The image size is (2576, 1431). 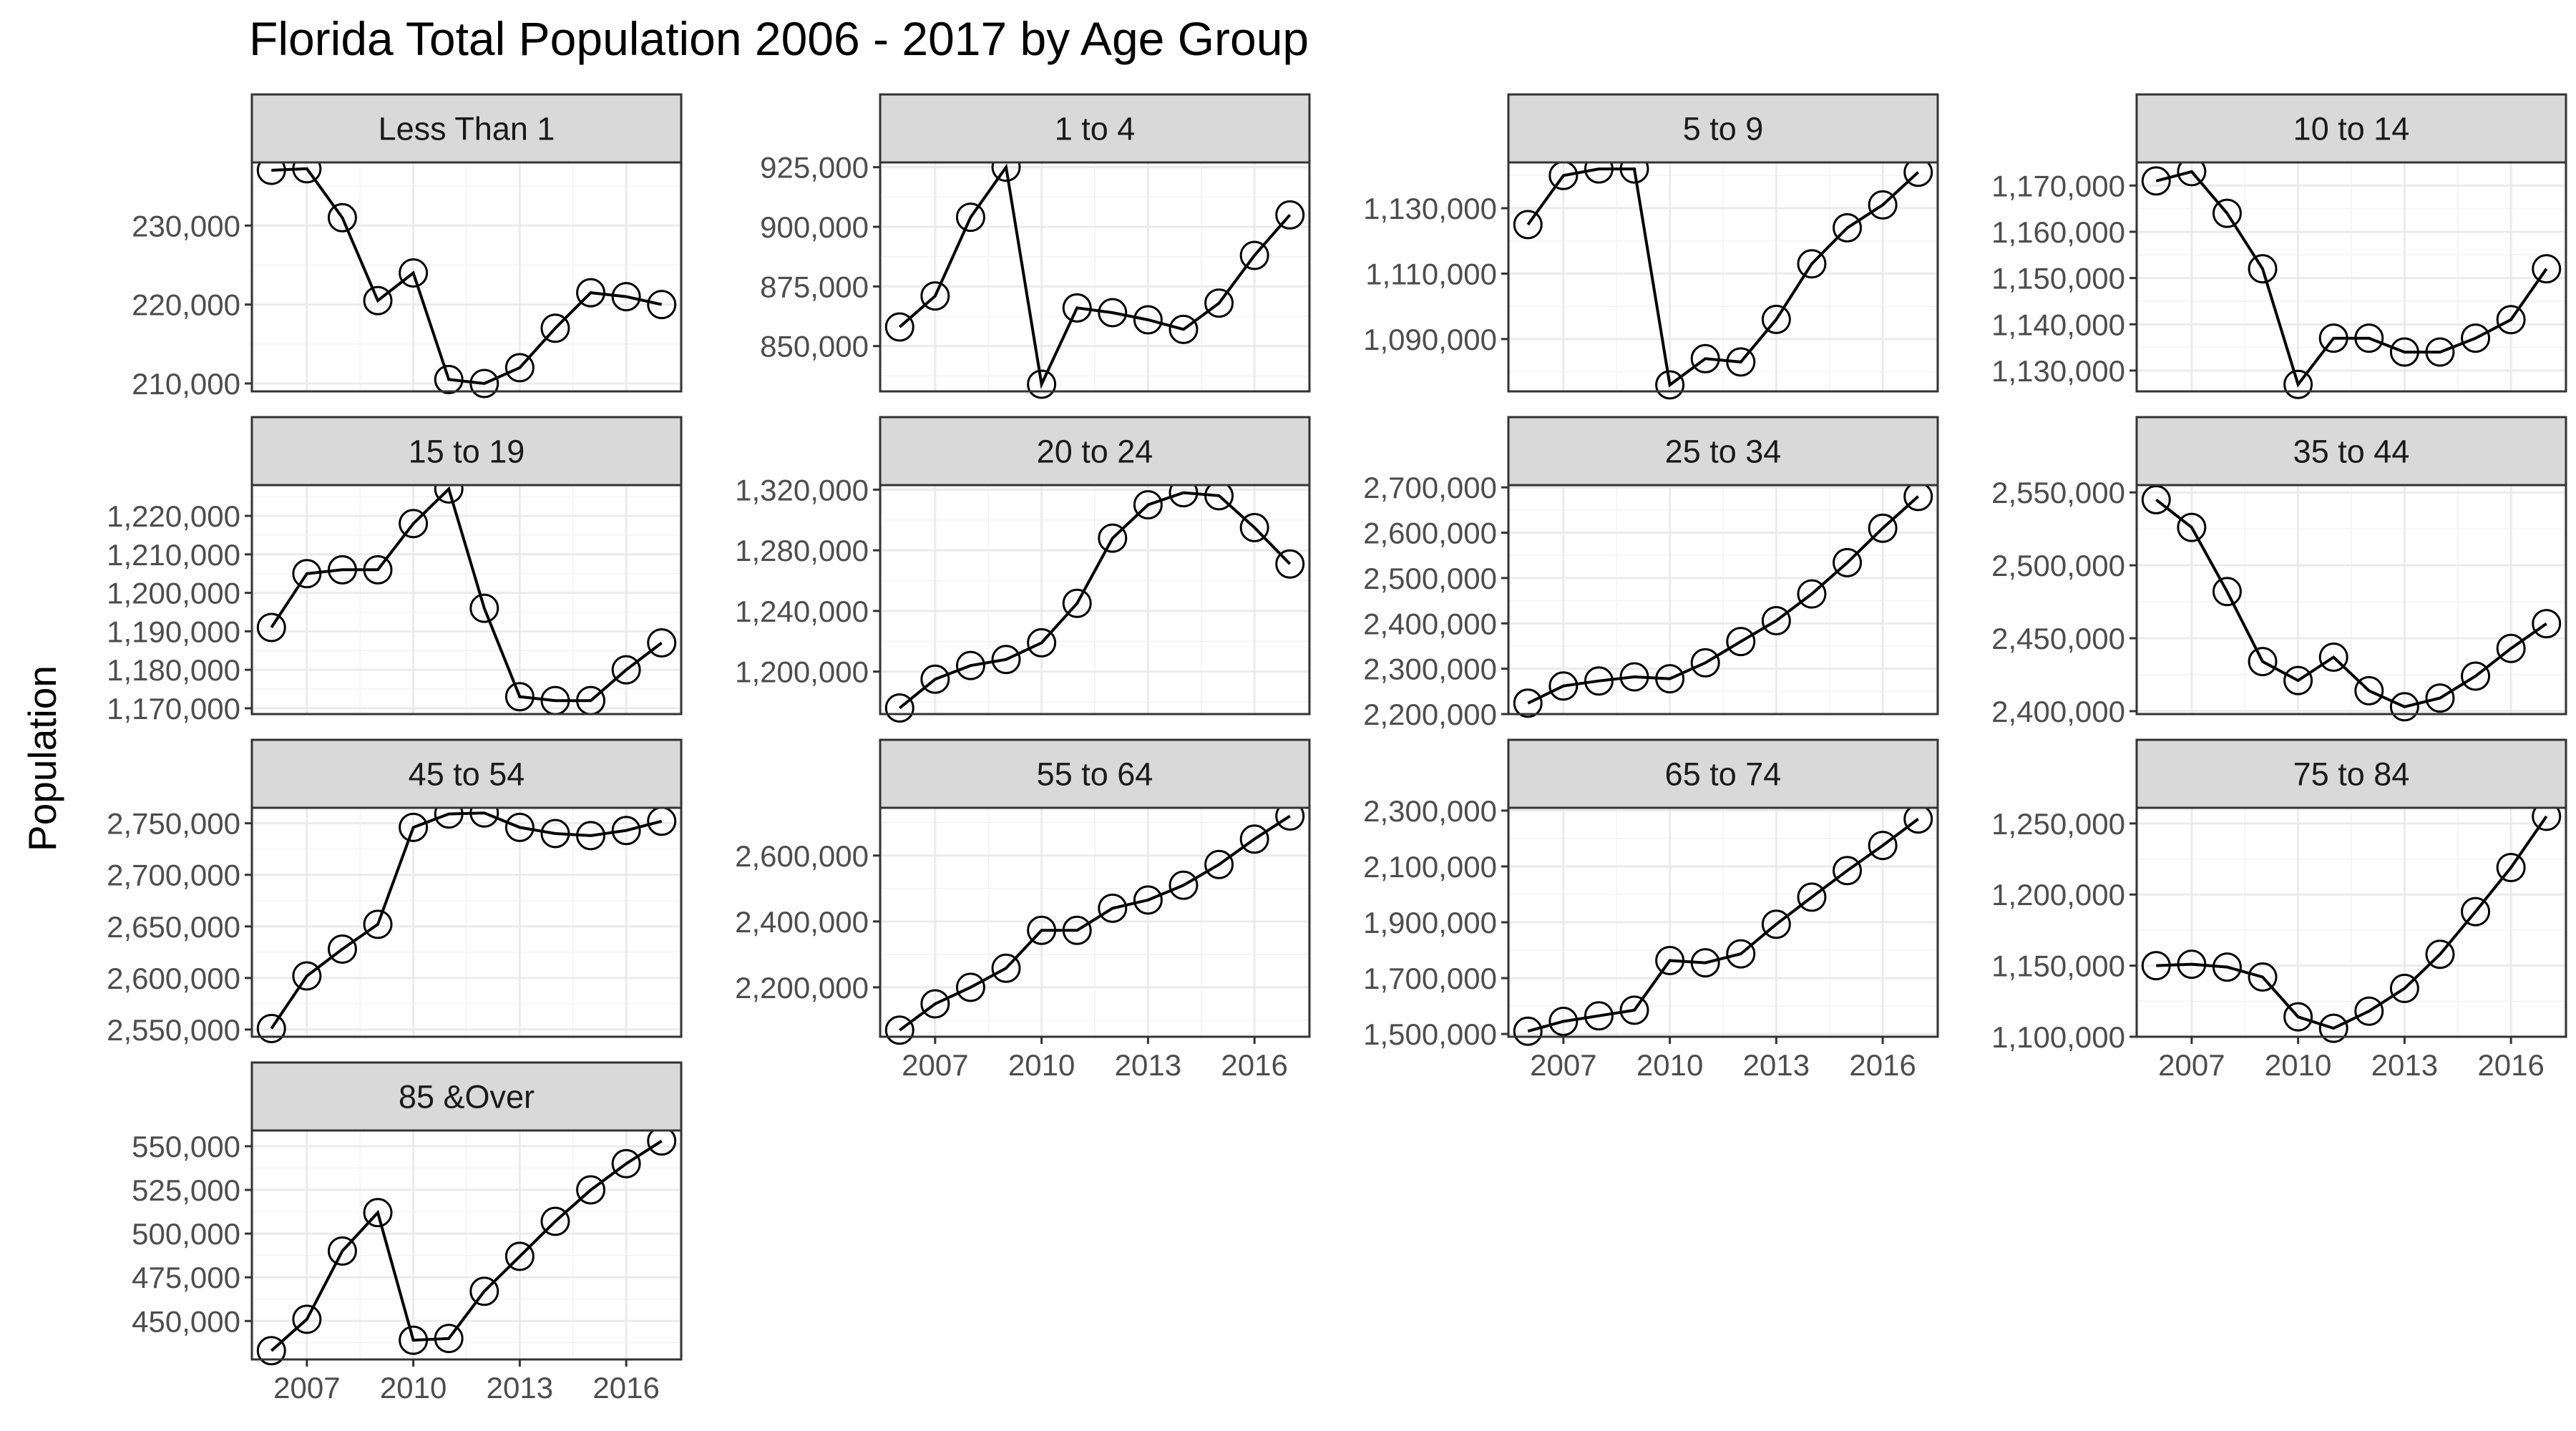 I want to click on y-tick-label: 1,180,000, so click(x=173, y=670).